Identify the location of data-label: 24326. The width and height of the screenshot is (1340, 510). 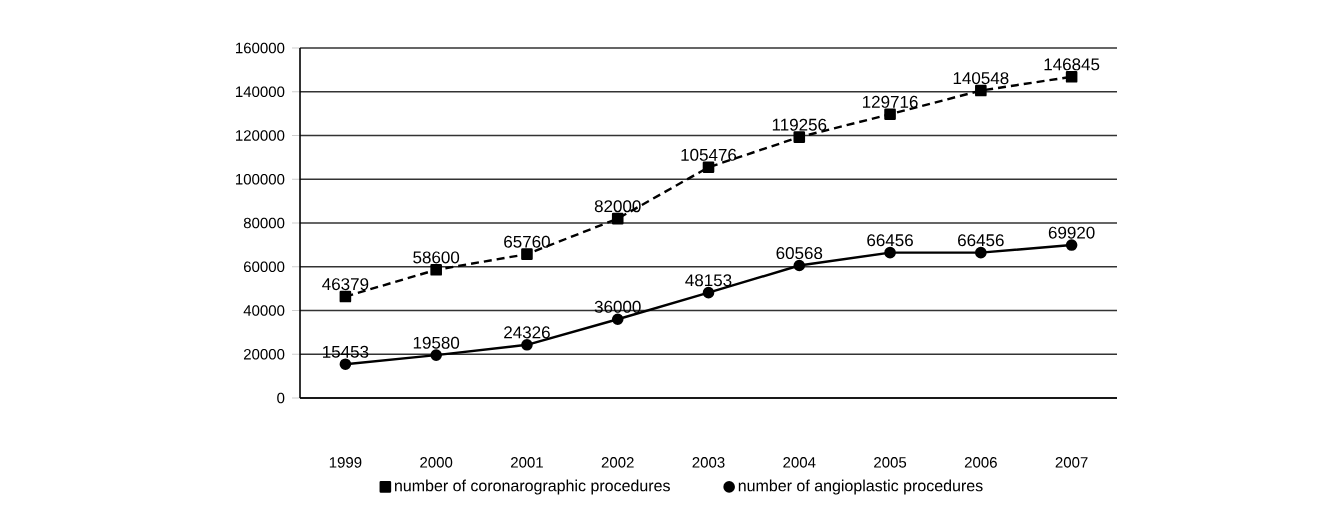
(527, 332).